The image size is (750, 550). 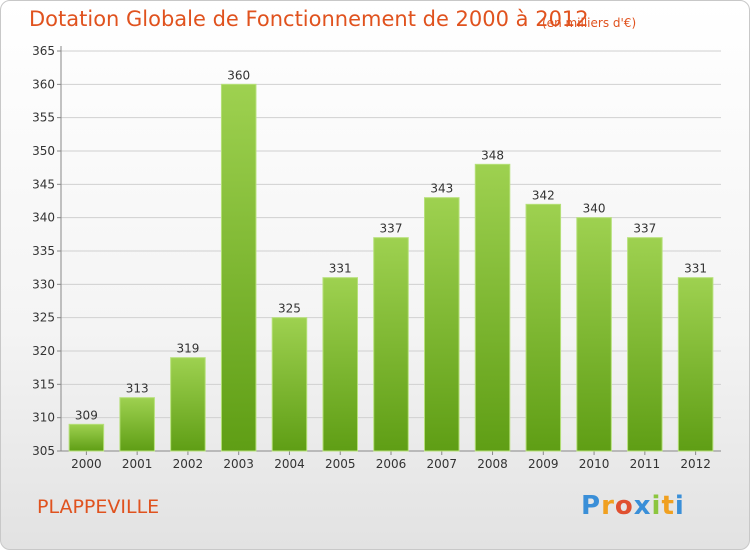 I want to click on bar-2005, so click(x=340, y=364).